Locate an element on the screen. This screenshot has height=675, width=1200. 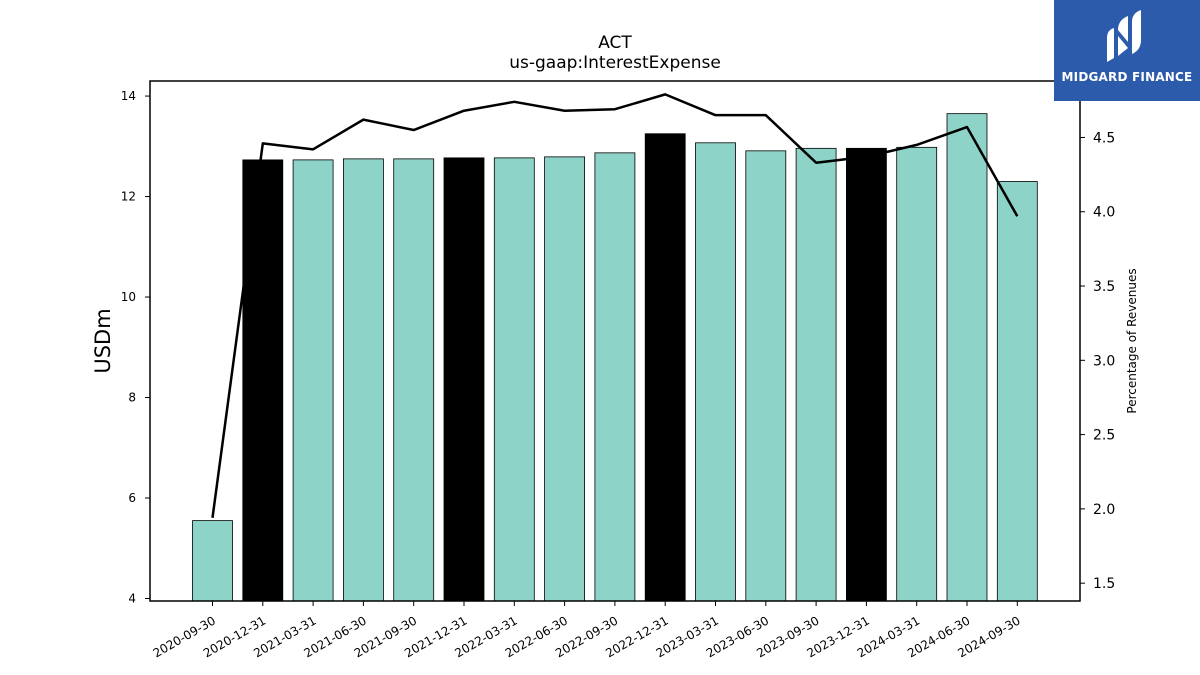
y-tick-label-right: 2.5 is located at coordinates (1104, 436).